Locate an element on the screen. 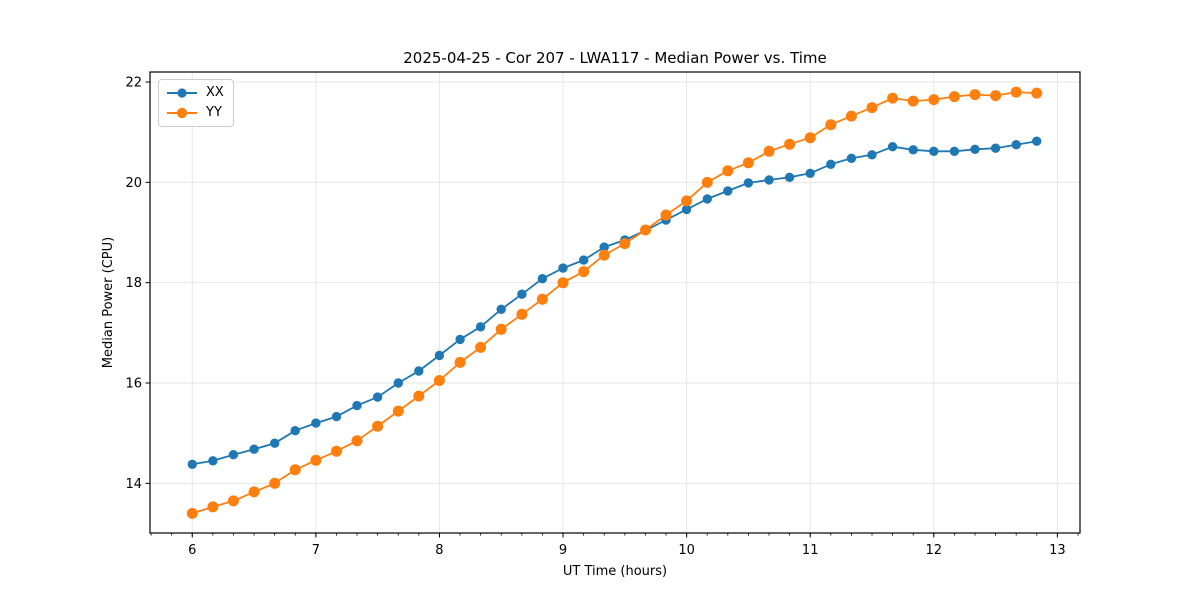 This screenshot has width=1200, height=600. svg-text: 8 is located at coordinates (439, 550).